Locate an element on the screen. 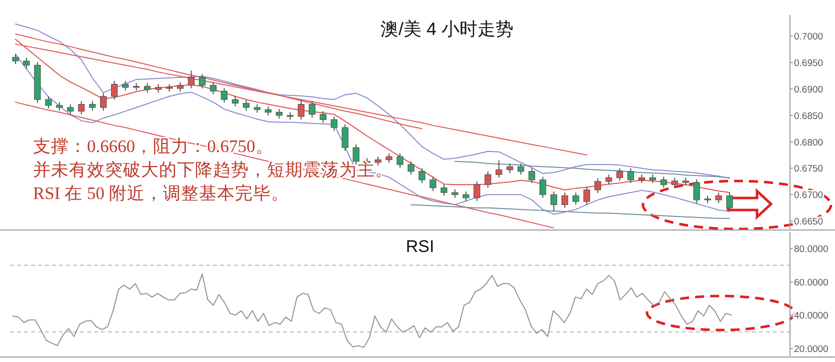 This screenshot has width=835, height=362. y-tick-label: 0.6700 is located at coordinates (809, 196).